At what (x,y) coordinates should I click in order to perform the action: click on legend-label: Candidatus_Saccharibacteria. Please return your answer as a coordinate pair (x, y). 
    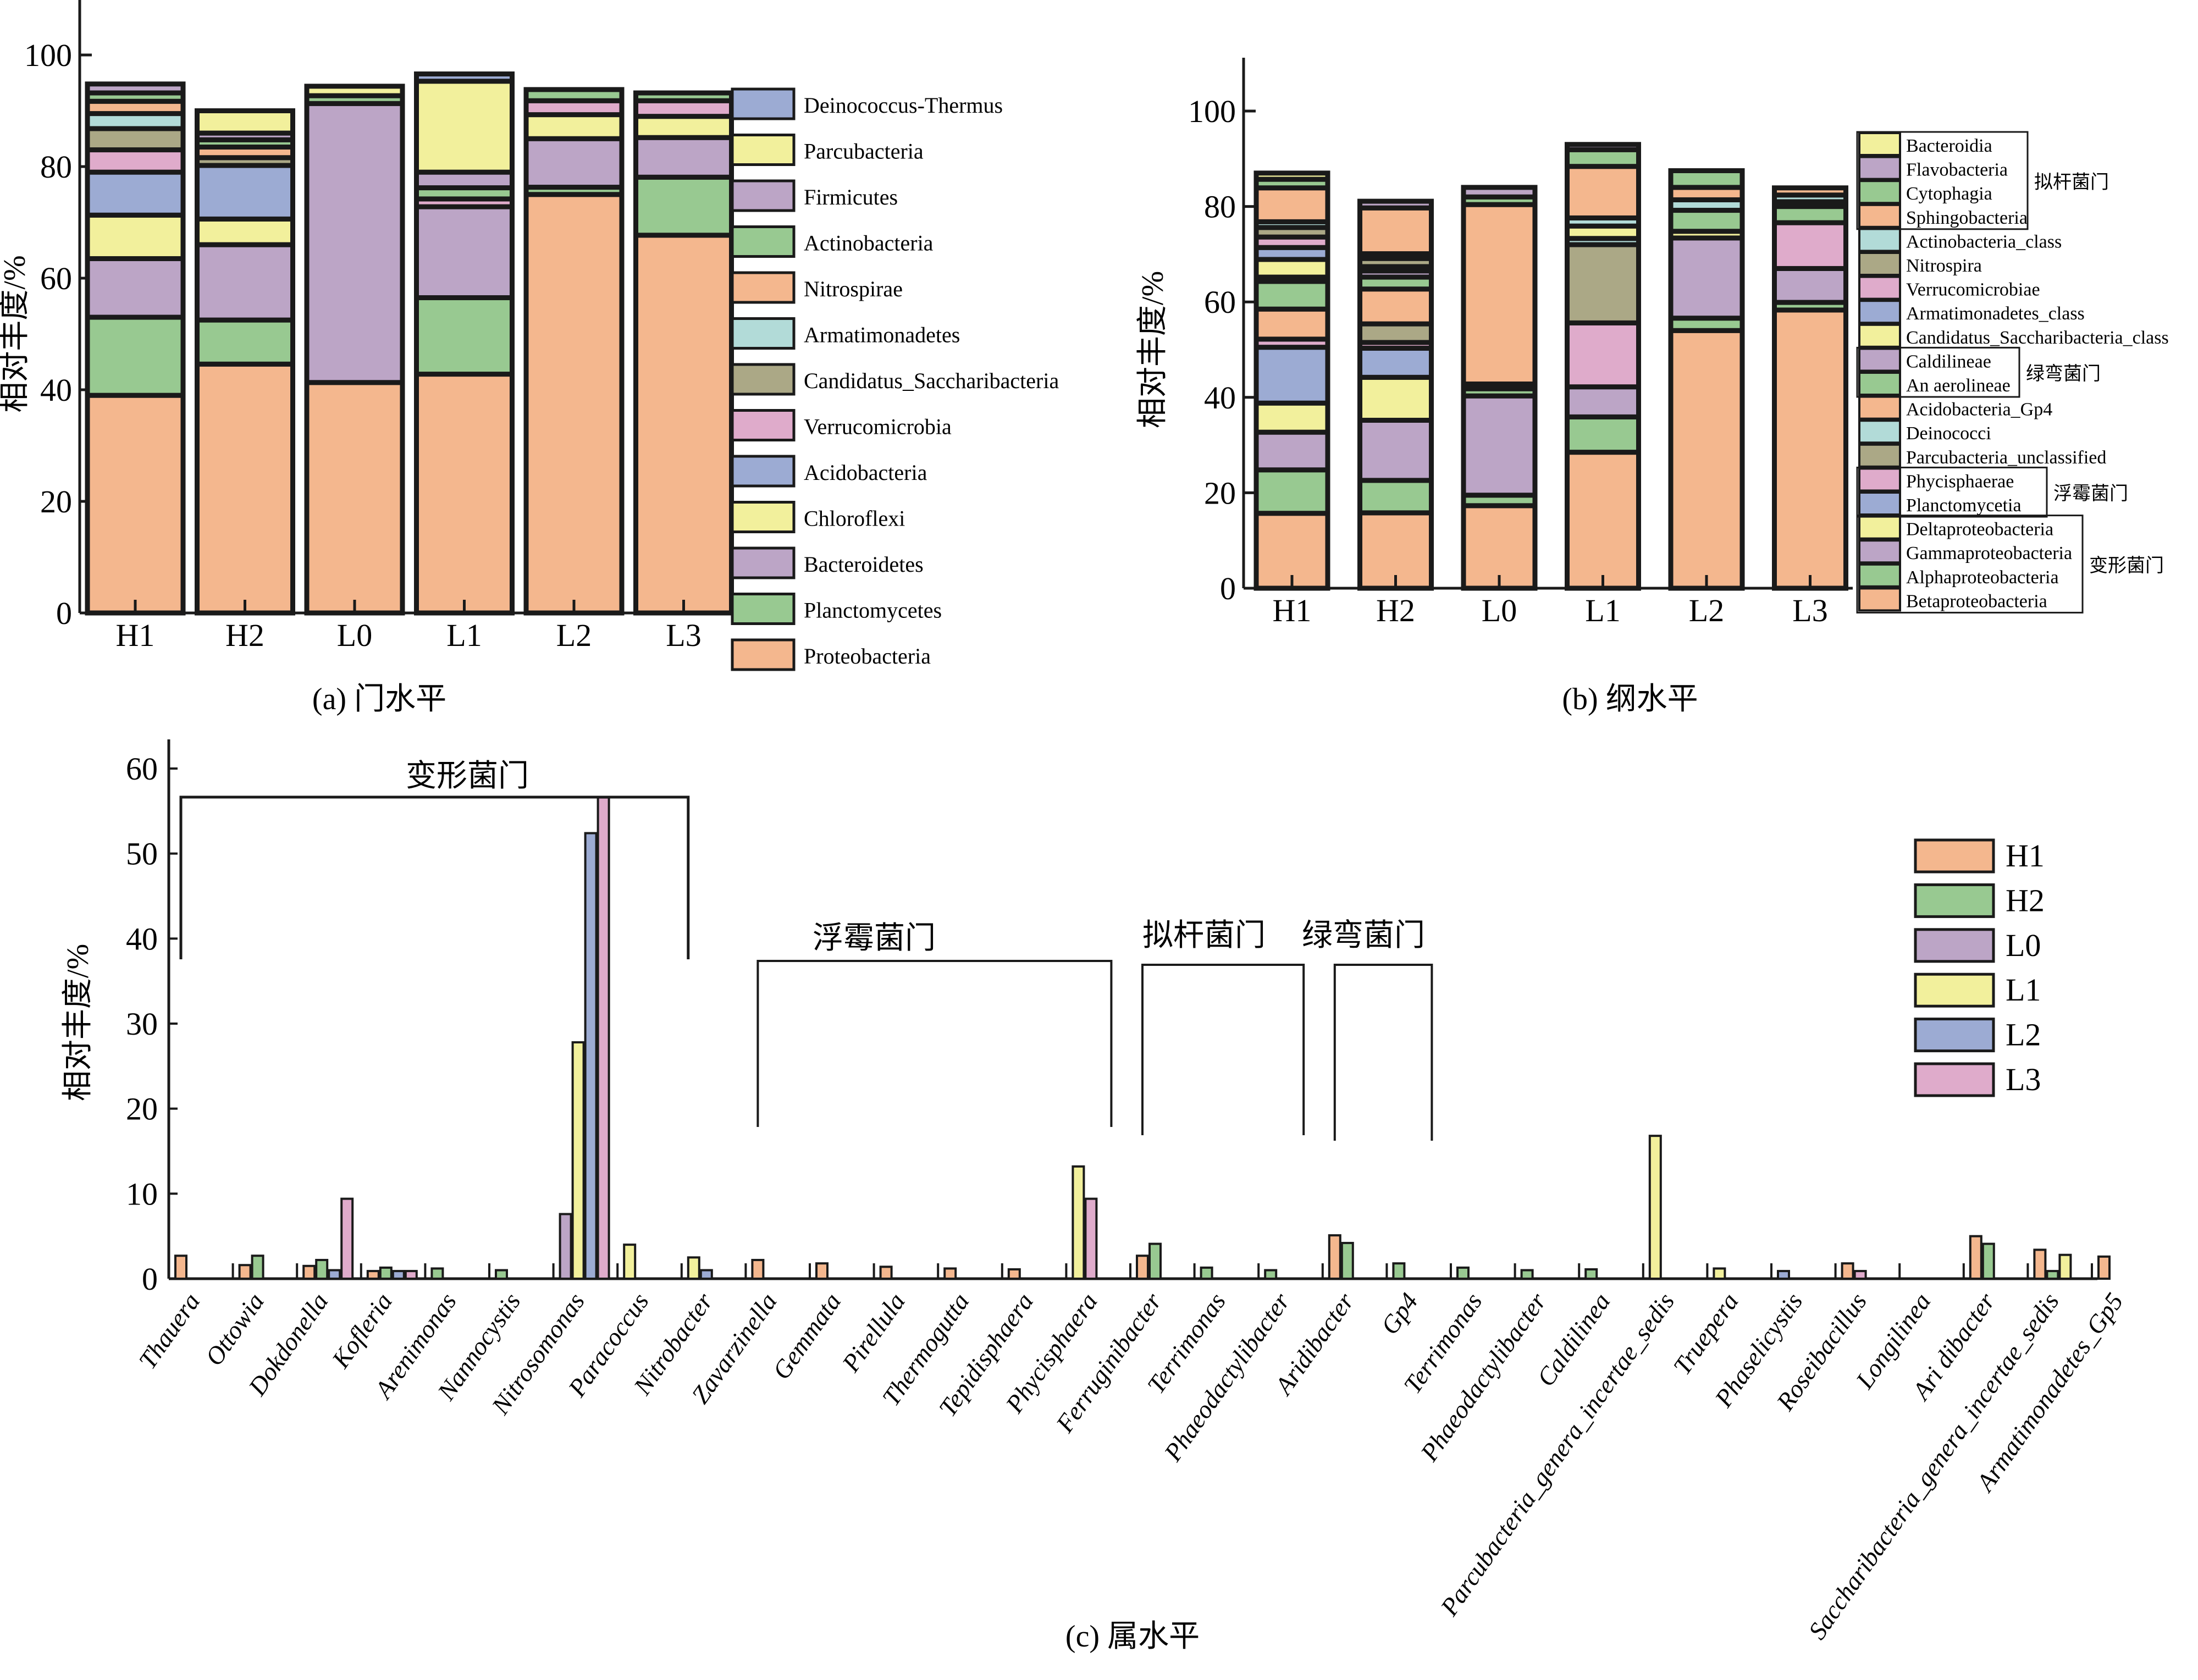
    Looking at the image, I should click on (931, 380).